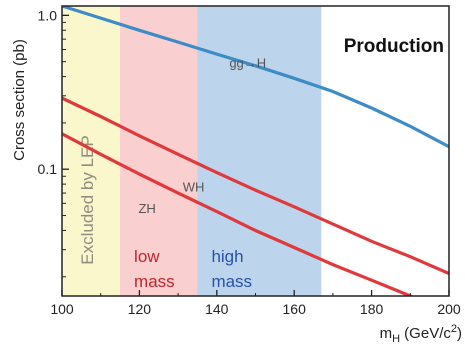  What do you see at coordinates (48, 169) in the screenshot?
I see `y-tick-label-2: 0.1` at bounding box center [48, 169].